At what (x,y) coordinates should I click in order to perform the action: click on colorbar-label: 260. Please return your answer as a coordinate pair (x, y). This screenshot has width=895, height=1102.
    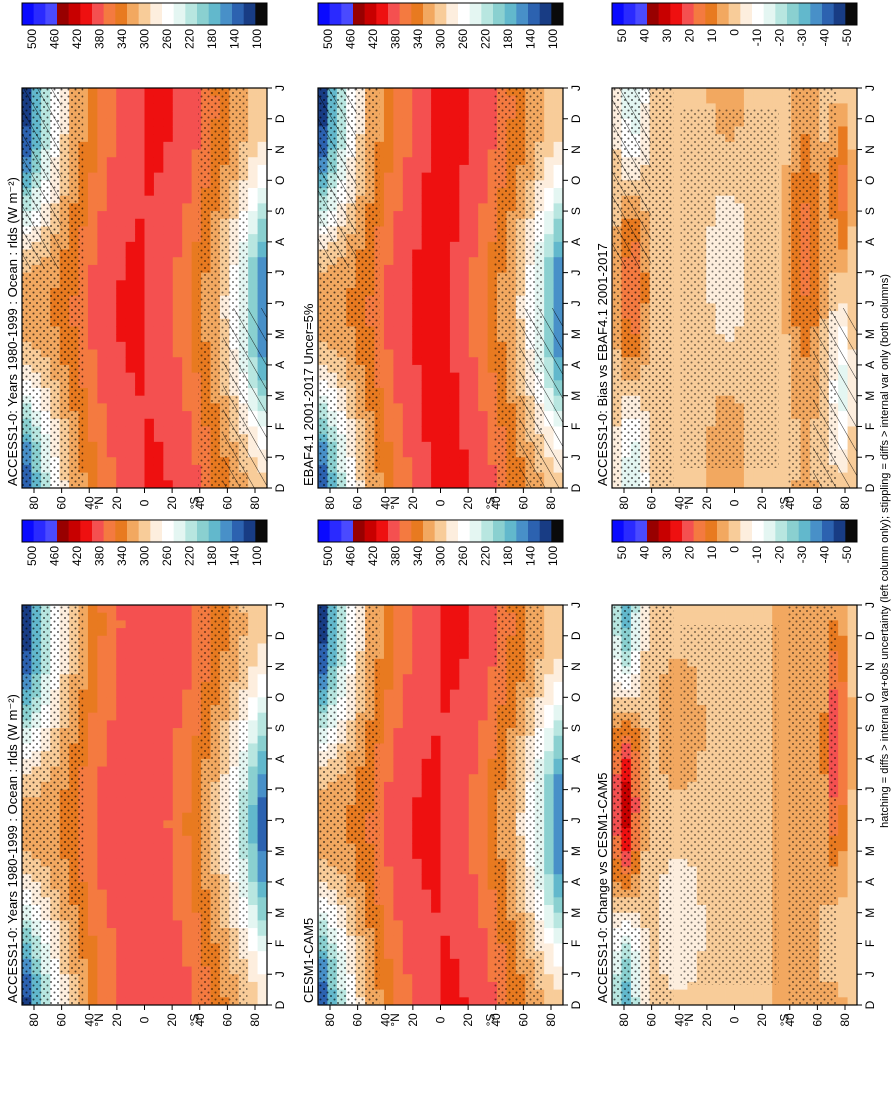
    Looking at the image, I should click on (167, 556).